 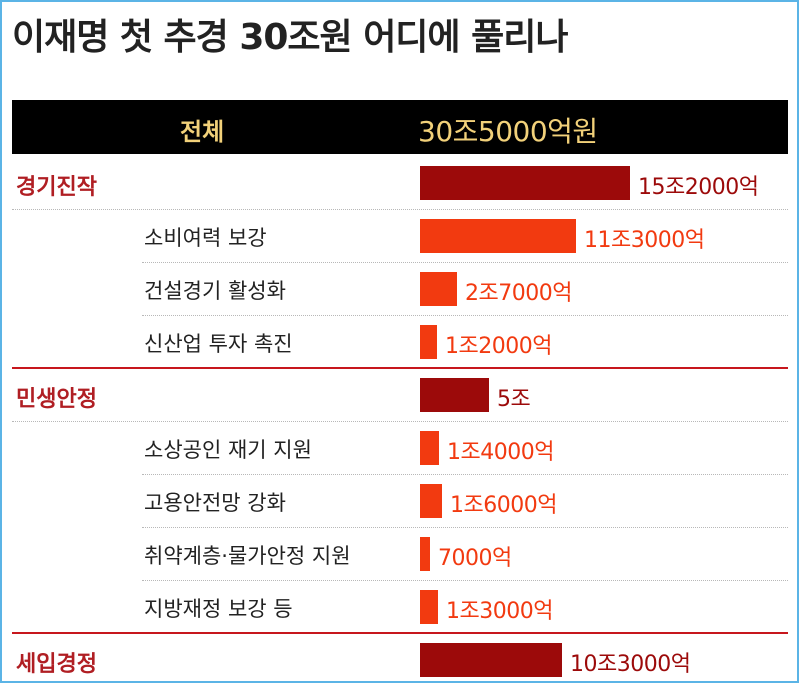 I want to click on item-label: 건설경기 활성화, so click(x=215, y=291).